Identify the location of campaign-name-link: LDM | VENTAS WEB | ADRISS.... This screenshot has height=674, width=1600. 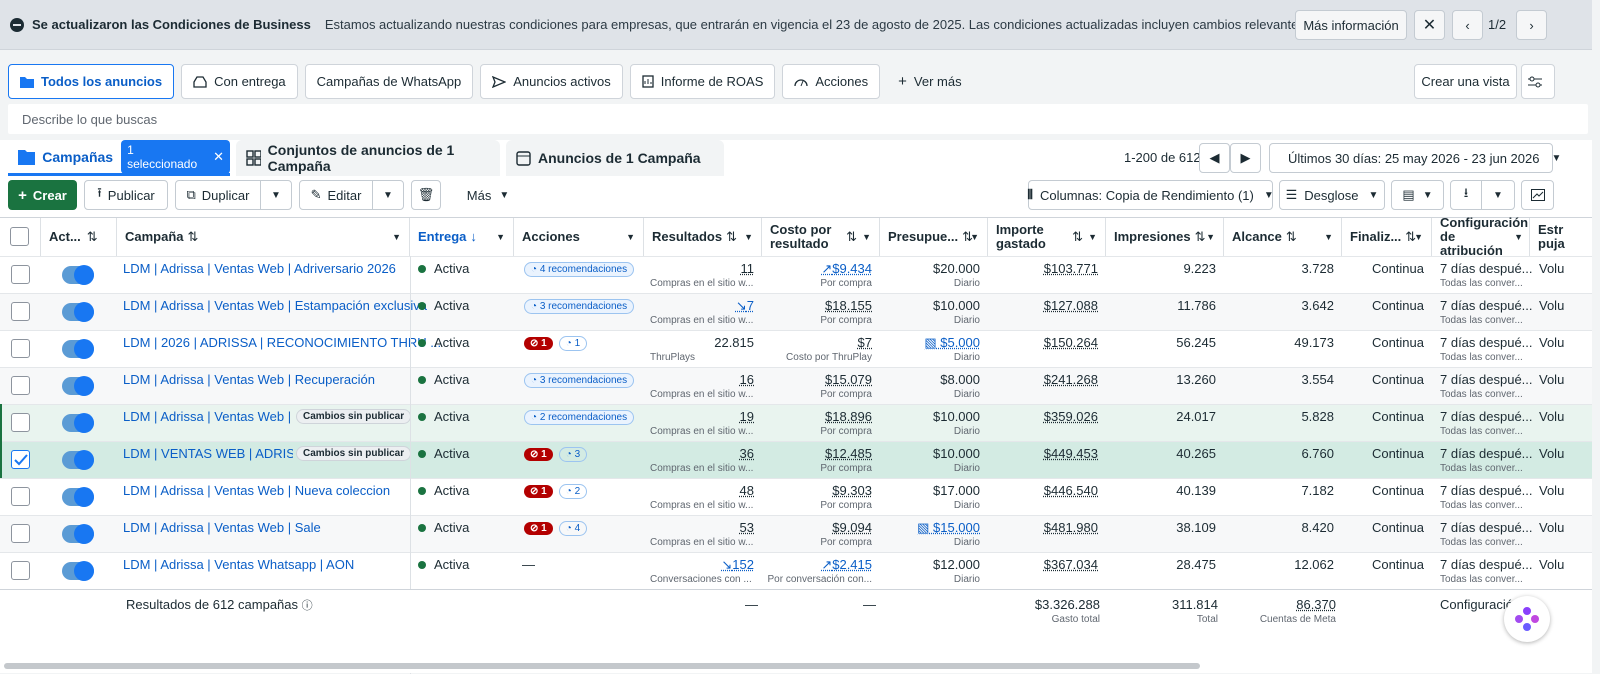
(208, 453).